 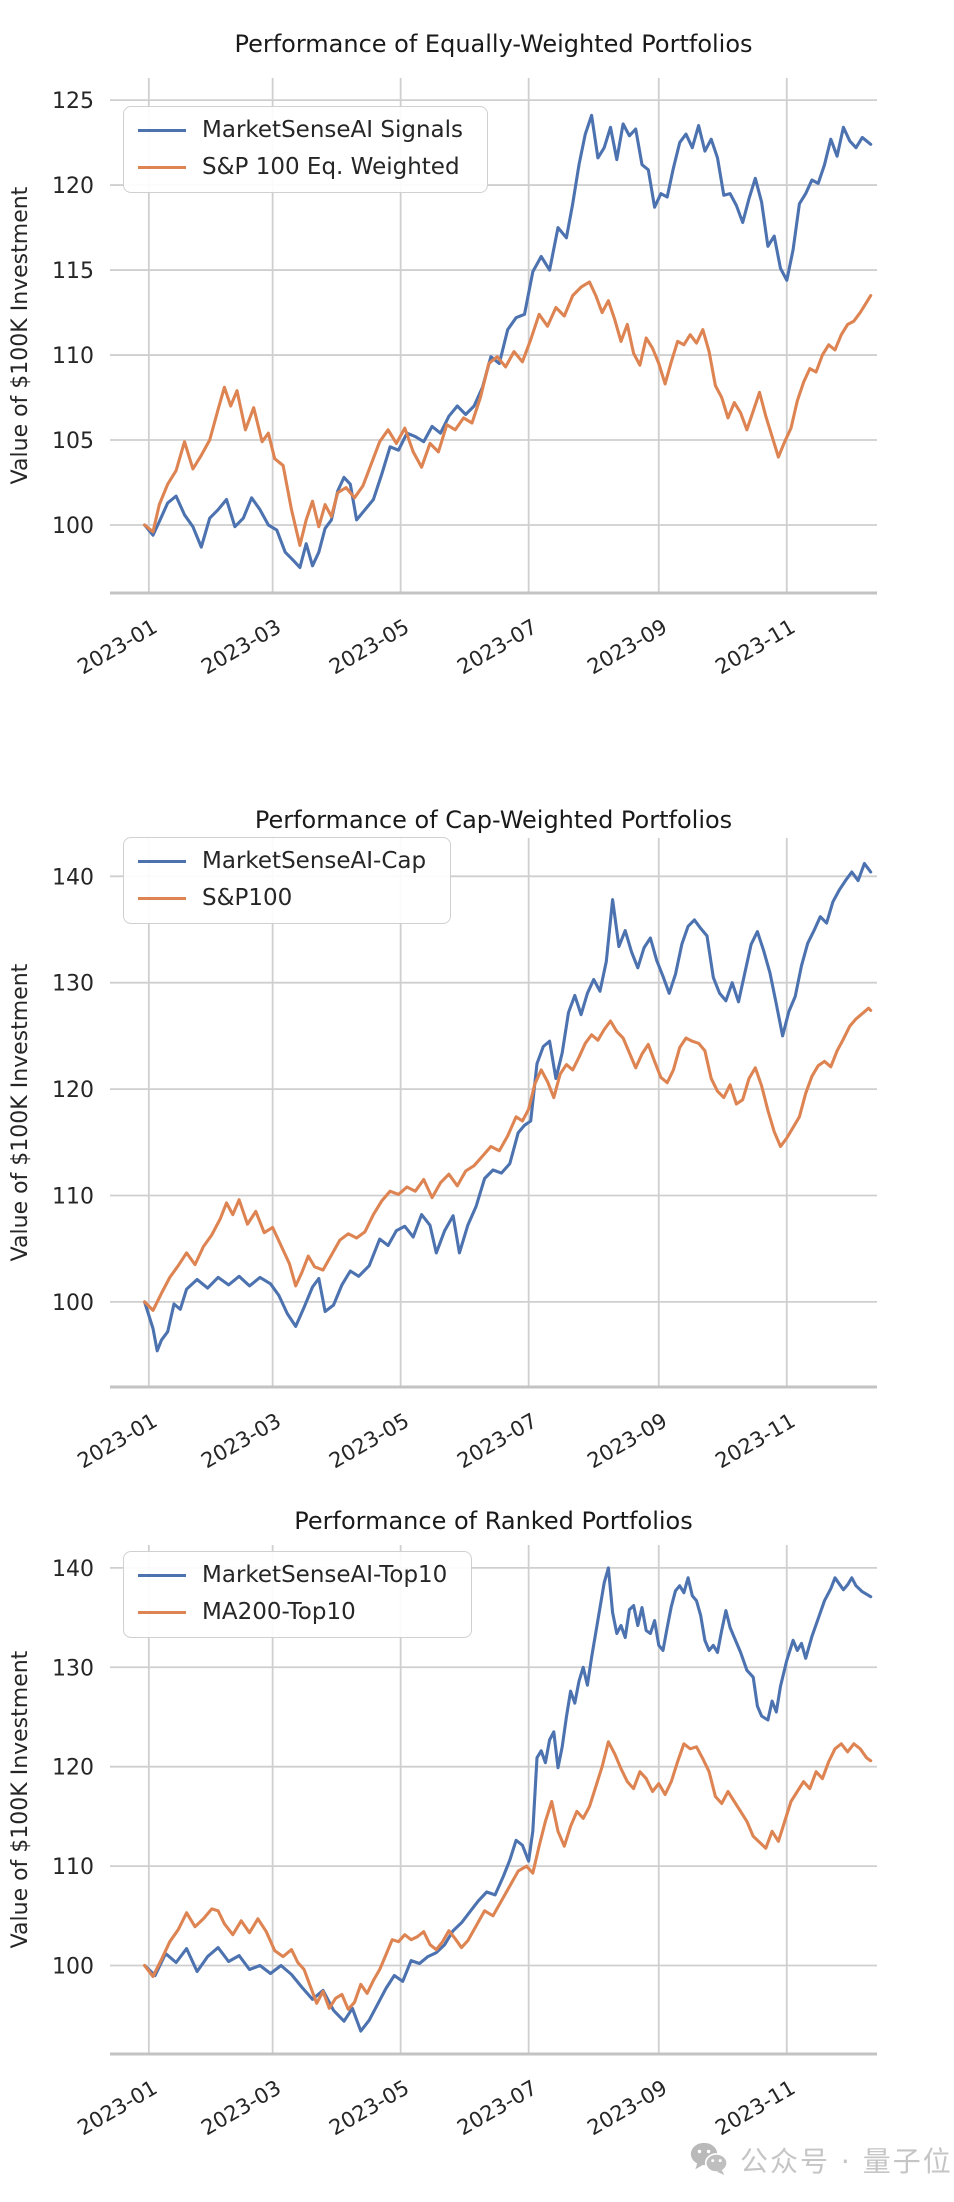 What do you see at coordinates (314, 861) in the screenshot?
I see `legend-label: MarketSenseAI-Cap` at bounding box center [314, 861].